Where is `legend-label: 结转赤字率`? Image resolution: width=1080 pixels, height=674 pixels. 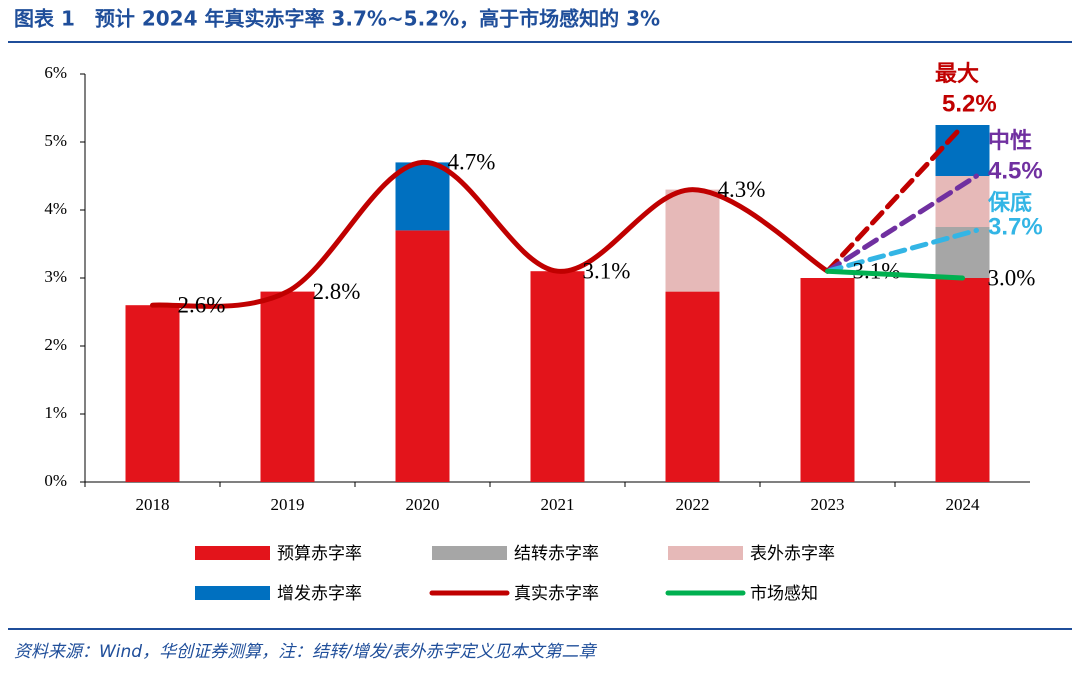
legend-label: 结转赤字率 is located at coordinates (556, 554).